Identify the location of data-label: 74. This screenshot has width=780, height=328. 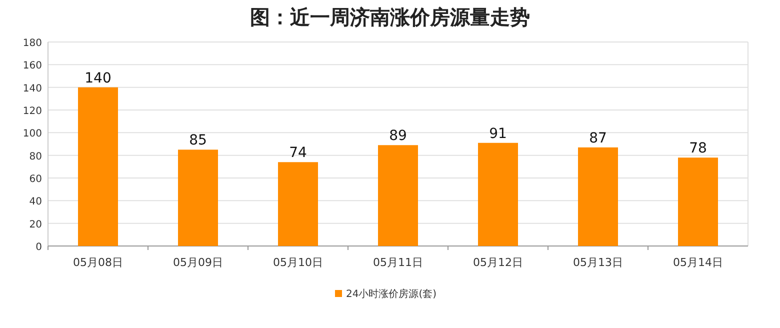
(298, 153).